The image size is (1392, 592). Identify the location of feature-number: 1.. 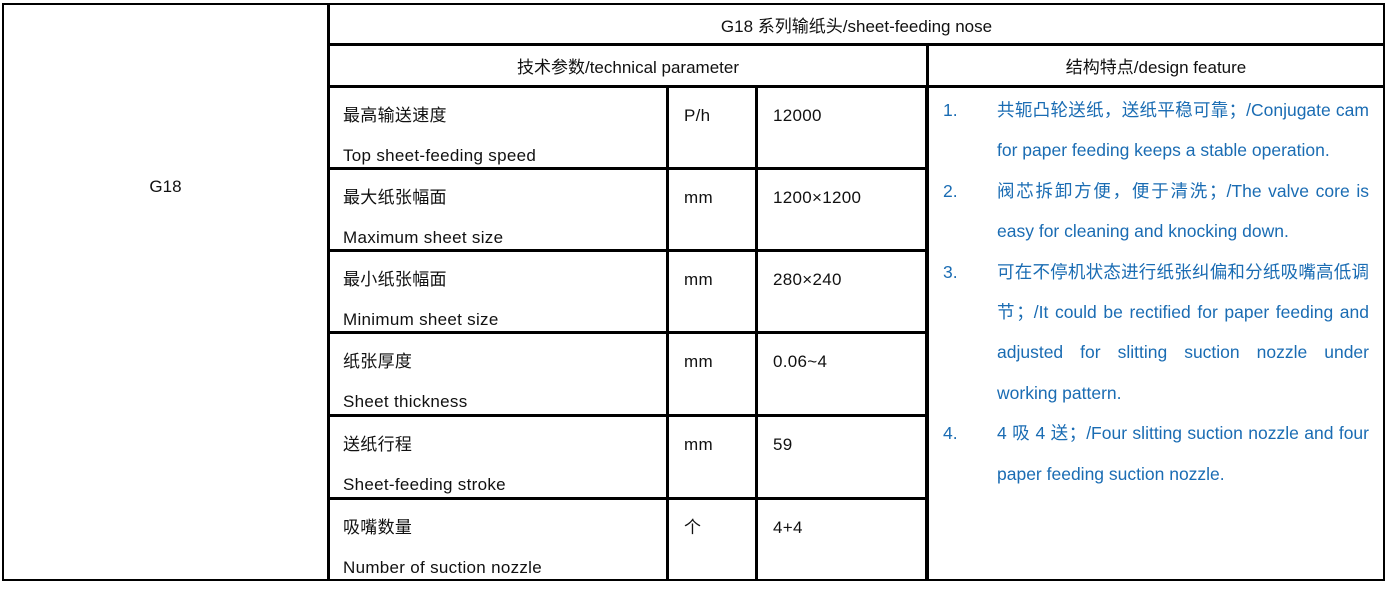
(950, 110).